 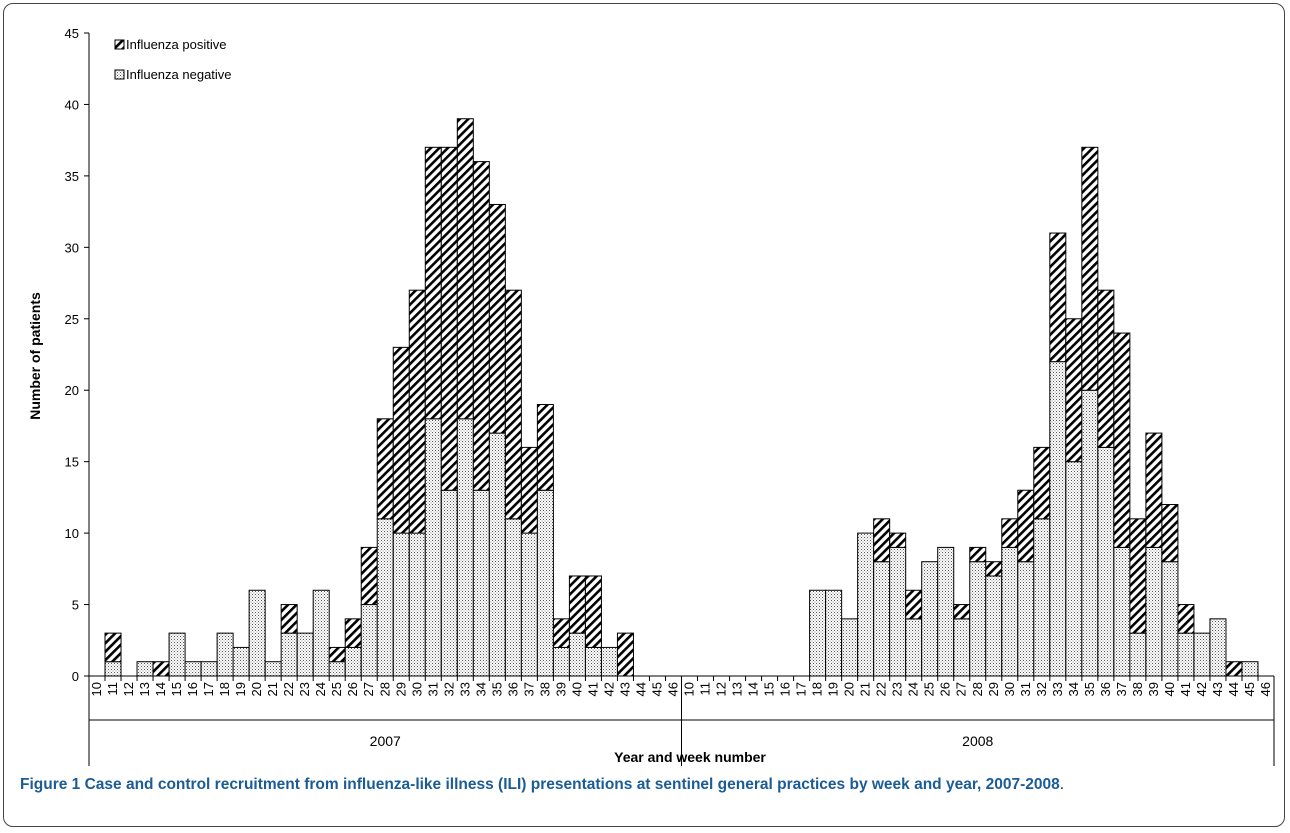 What do you see at coordinates (192, 689) in the screenshot?
I see `x-tick-label: 16` at bounding box center [192, 689].